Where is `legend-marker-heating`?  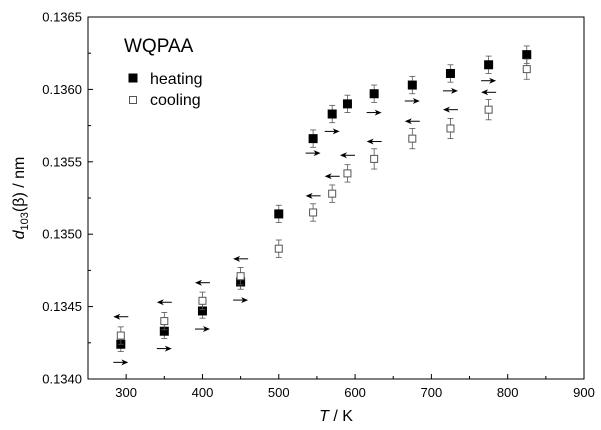
legend-marker-heating is located at coordinates (133, 78).